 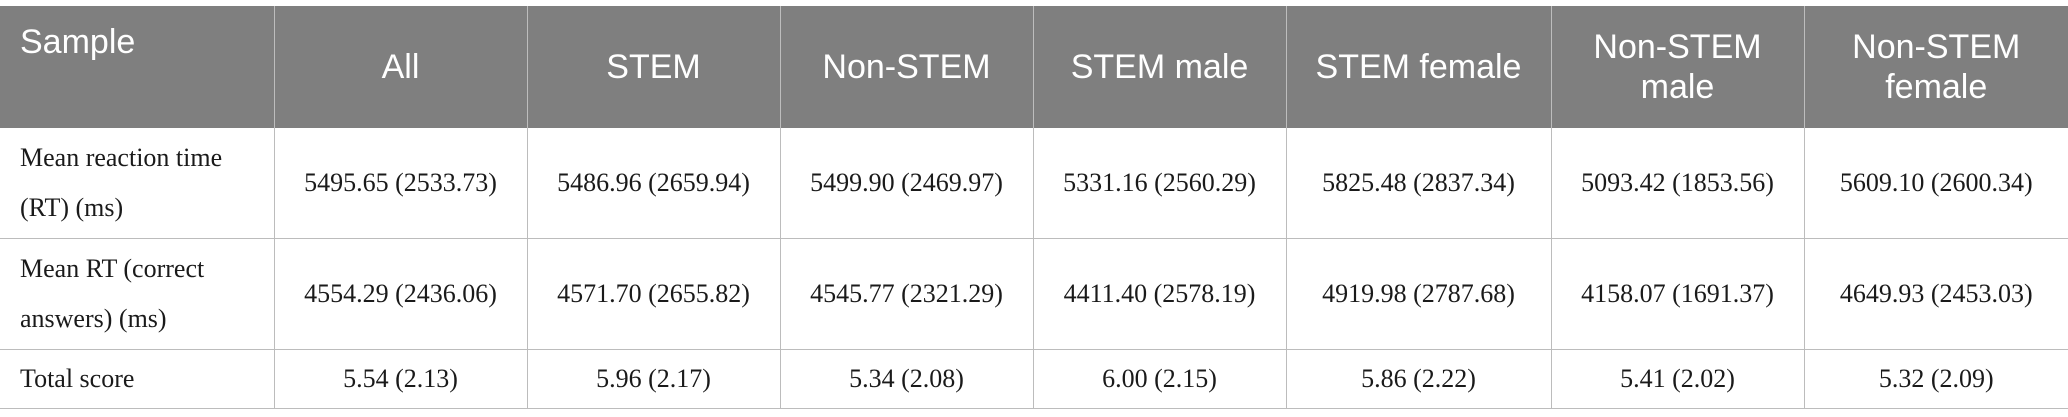 What do you see at coordinates (906, 379) in the screenshot?
I see `table-cell: 5.34 (2.08)` at bounding box center [906, 379].